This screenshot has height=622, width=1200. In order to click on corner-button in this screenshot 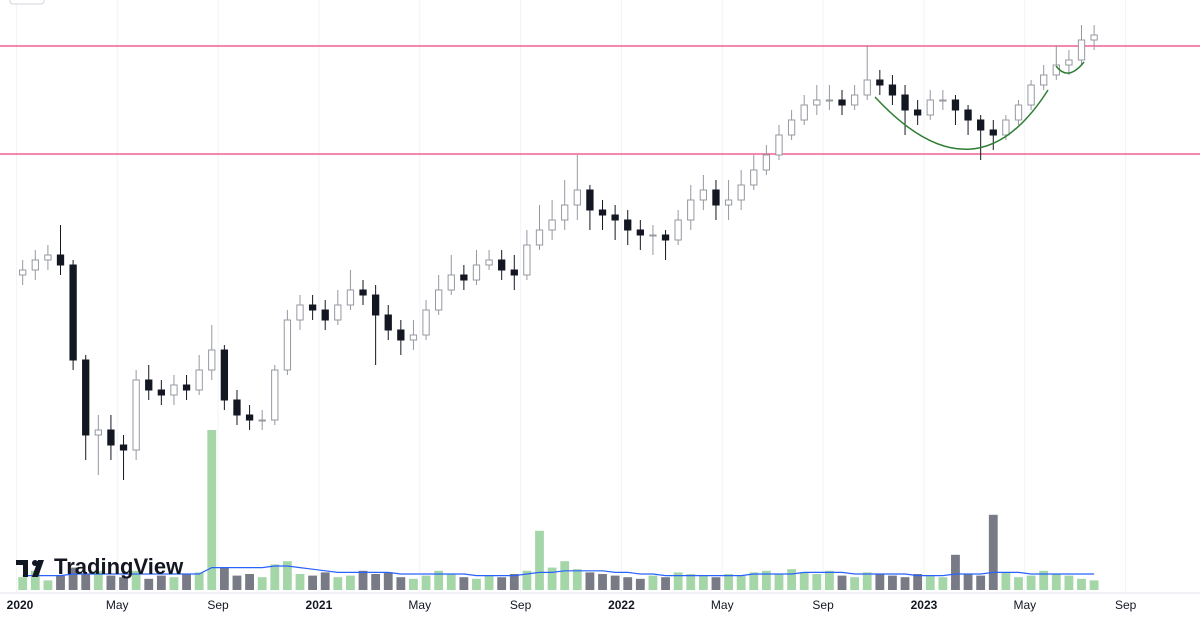, I will do `click(27, 2)`.